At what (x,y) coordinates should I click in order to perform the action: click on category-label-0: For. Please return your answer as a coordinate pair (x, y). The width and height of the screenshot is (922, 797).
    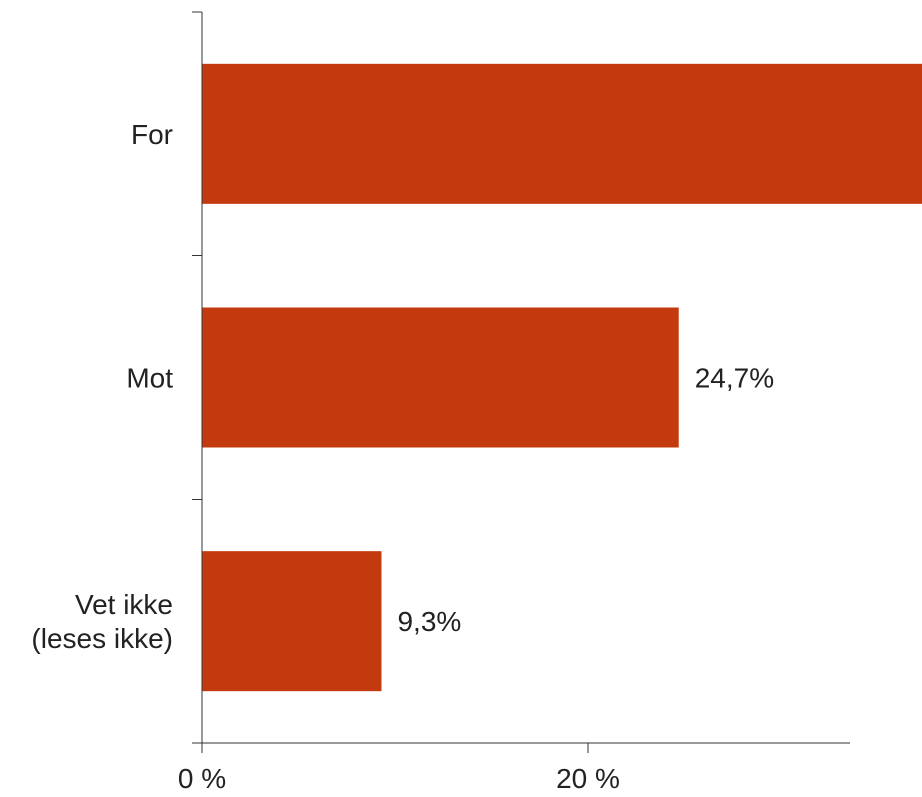
    Looking at the image, I should click on (152, 134).